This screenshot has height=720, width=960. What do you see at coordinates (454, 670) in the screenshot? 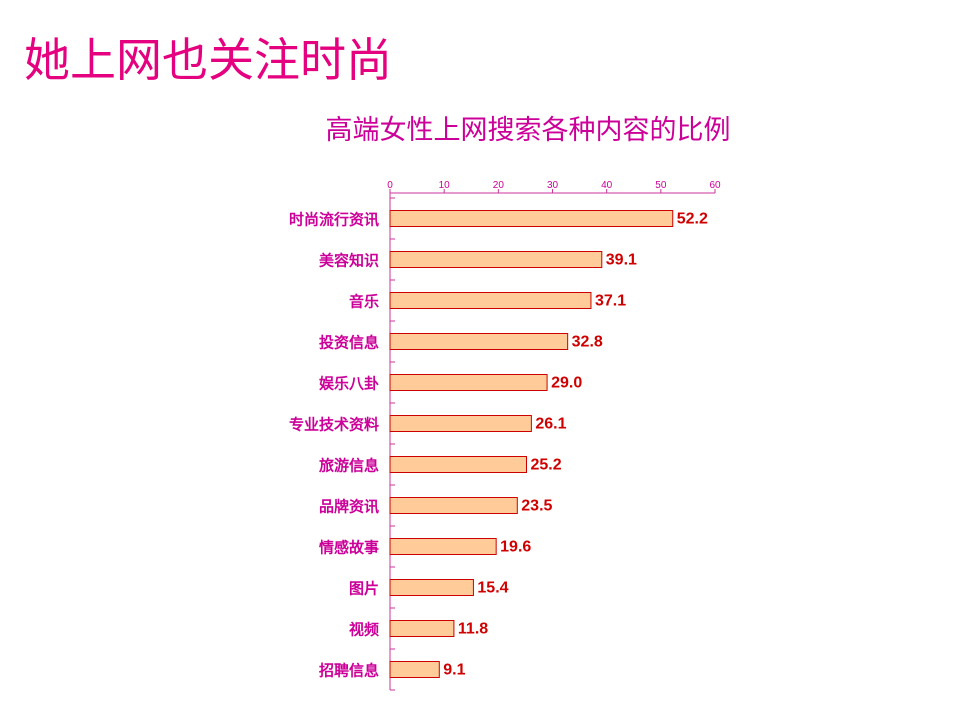
I see `value-label: 9.1` at bounding box center [454, 670].